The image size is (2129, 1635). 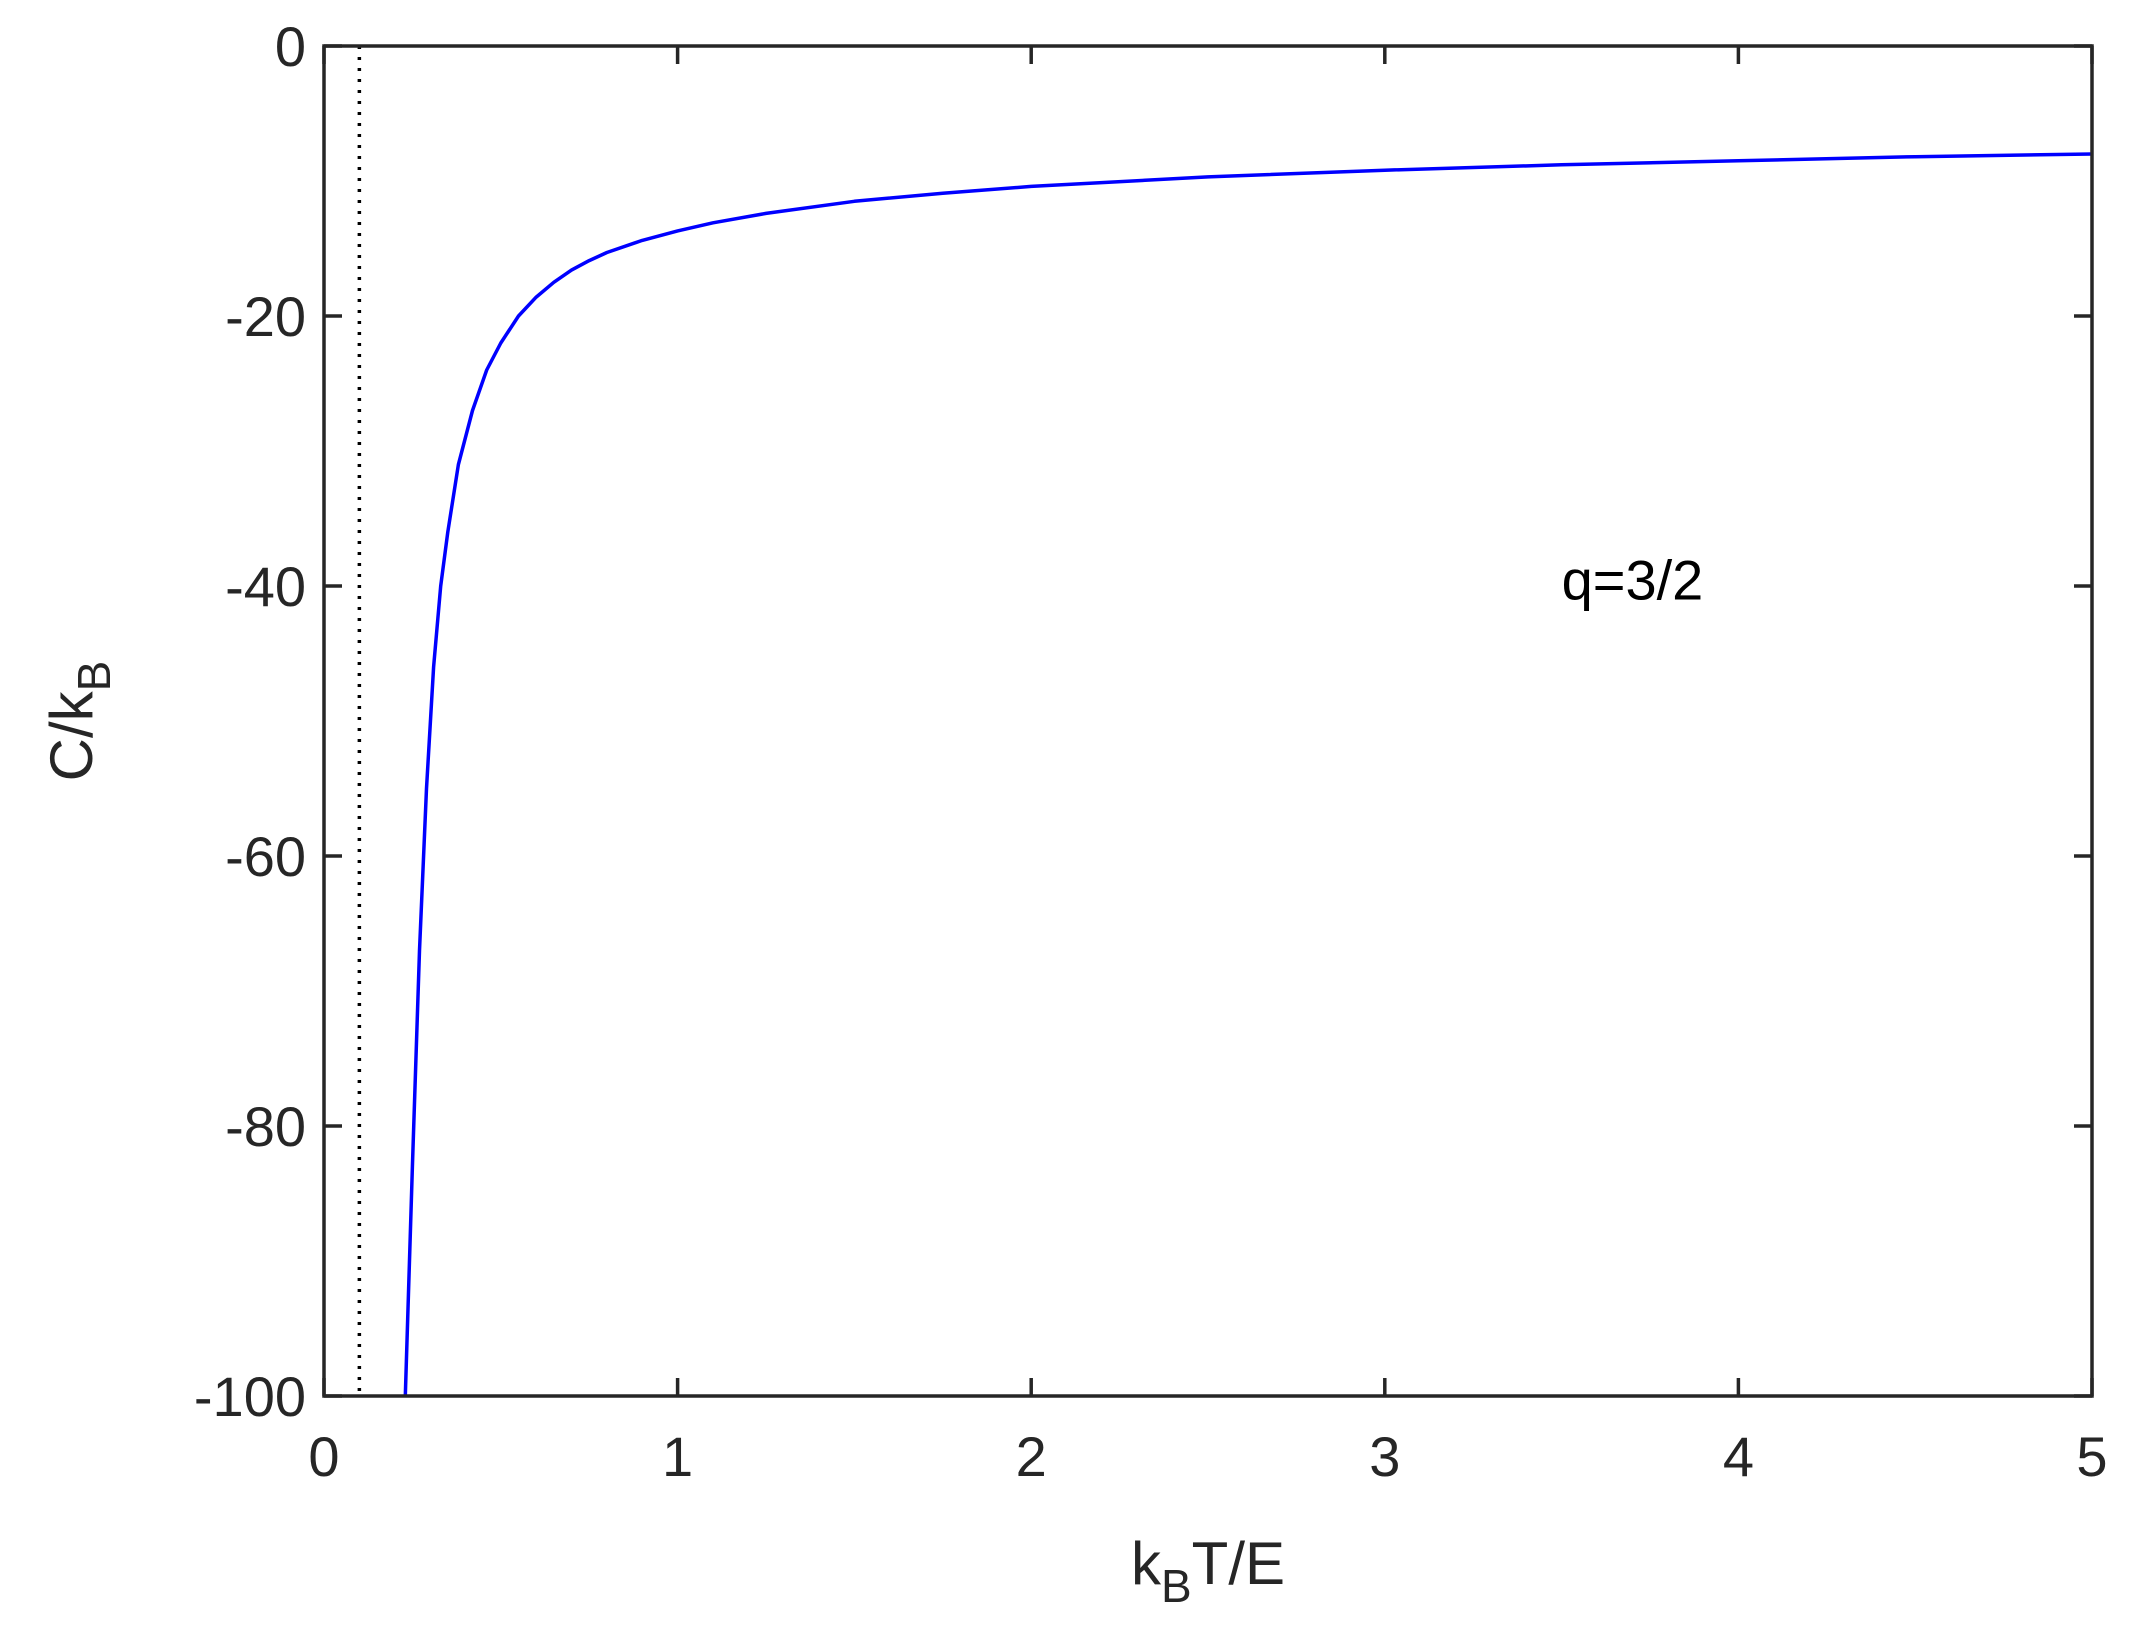 I want to click on y-tick-label: -100, so click(x=250, y=1396).